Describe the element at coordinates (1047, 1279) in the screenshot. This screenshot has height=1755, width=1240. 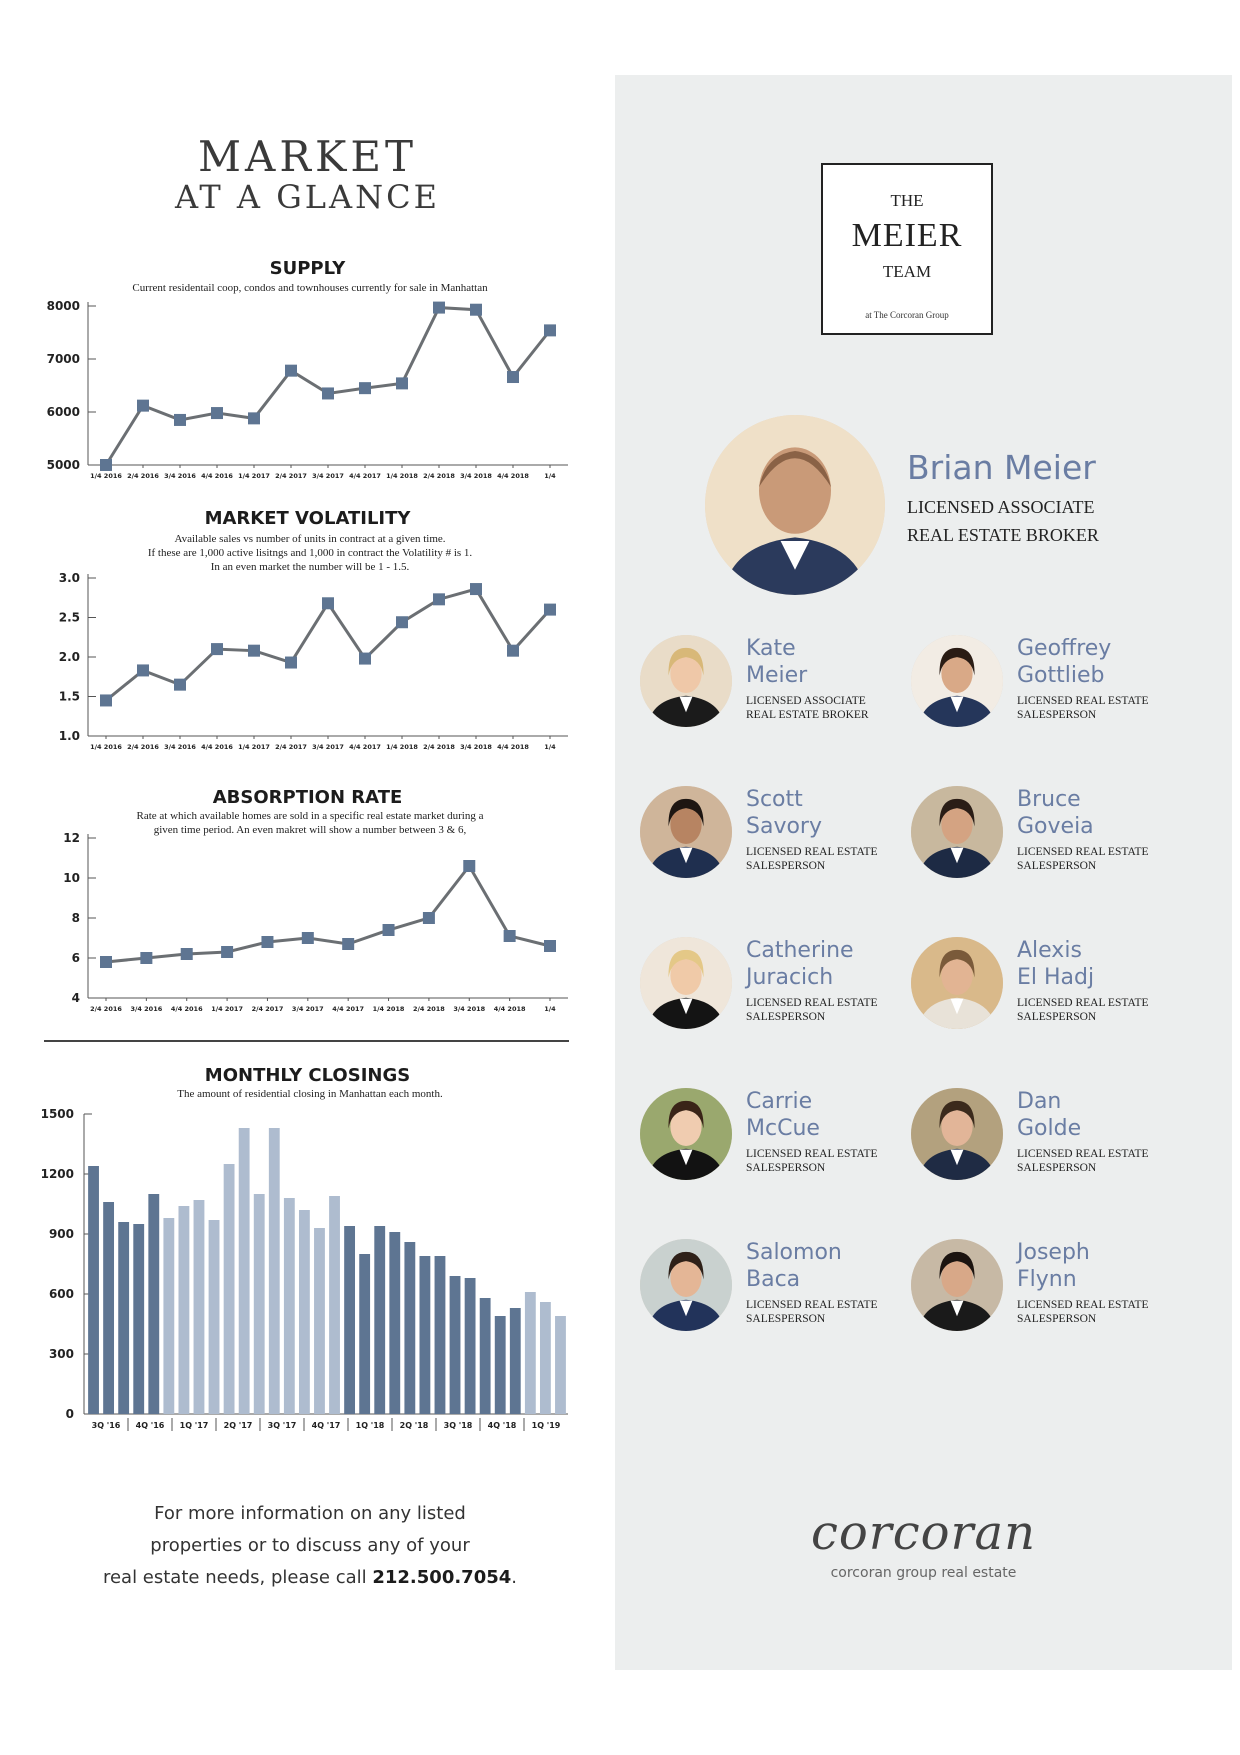
I see `agent-last-name: Flynn` at that location.